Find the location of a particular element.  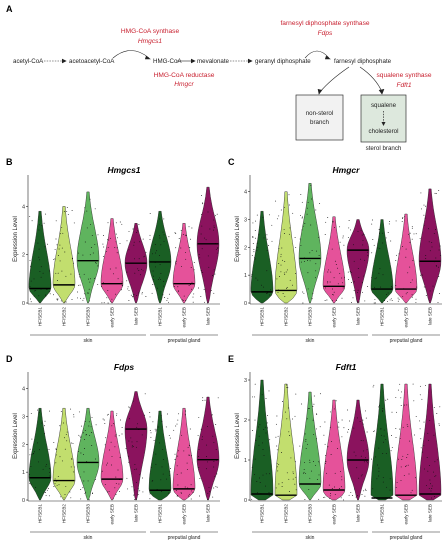

x-tick-label: early SEB is located at coordinates (184, 317).